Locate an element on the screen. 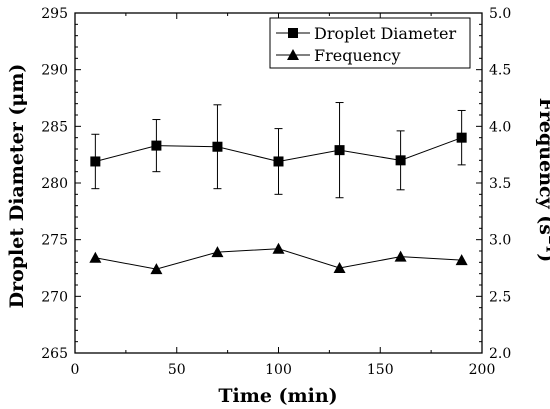 This screenshot has width=550, height=409. y-right-tick-label: 4.5 is located at coordinates (500, 71).